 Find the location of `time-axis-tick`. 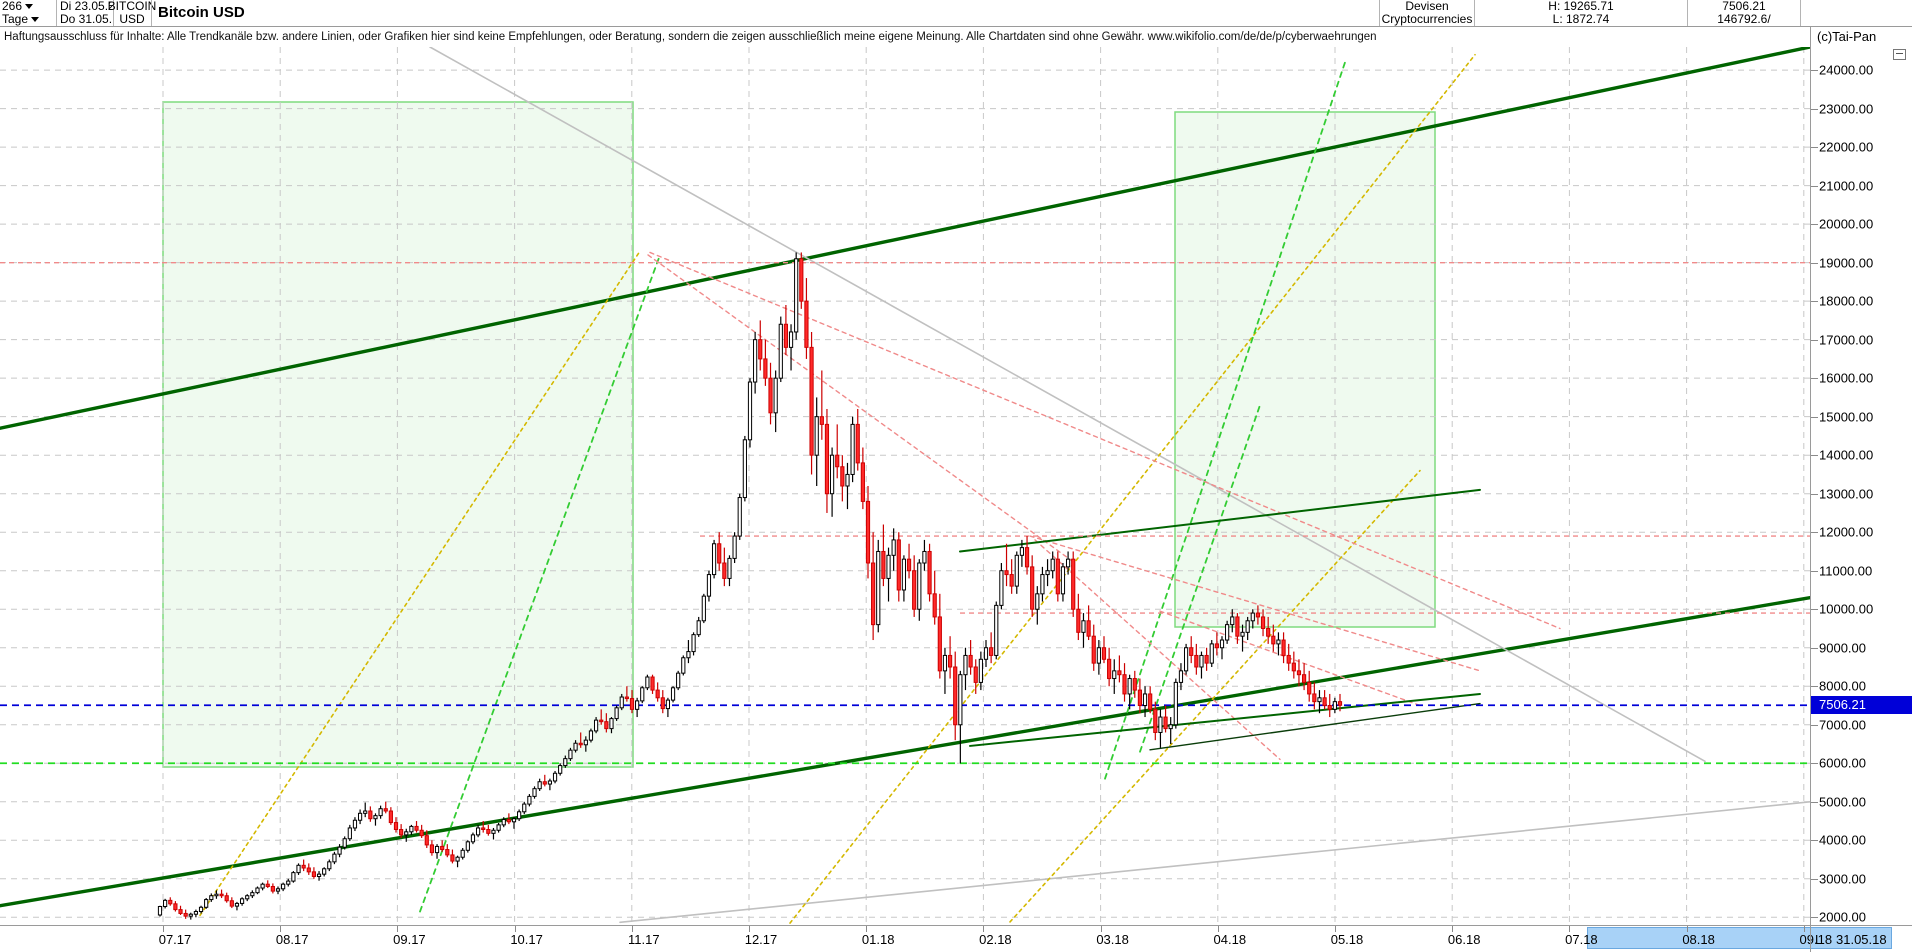

time-axis-tick is located at coordinates (867, 929).